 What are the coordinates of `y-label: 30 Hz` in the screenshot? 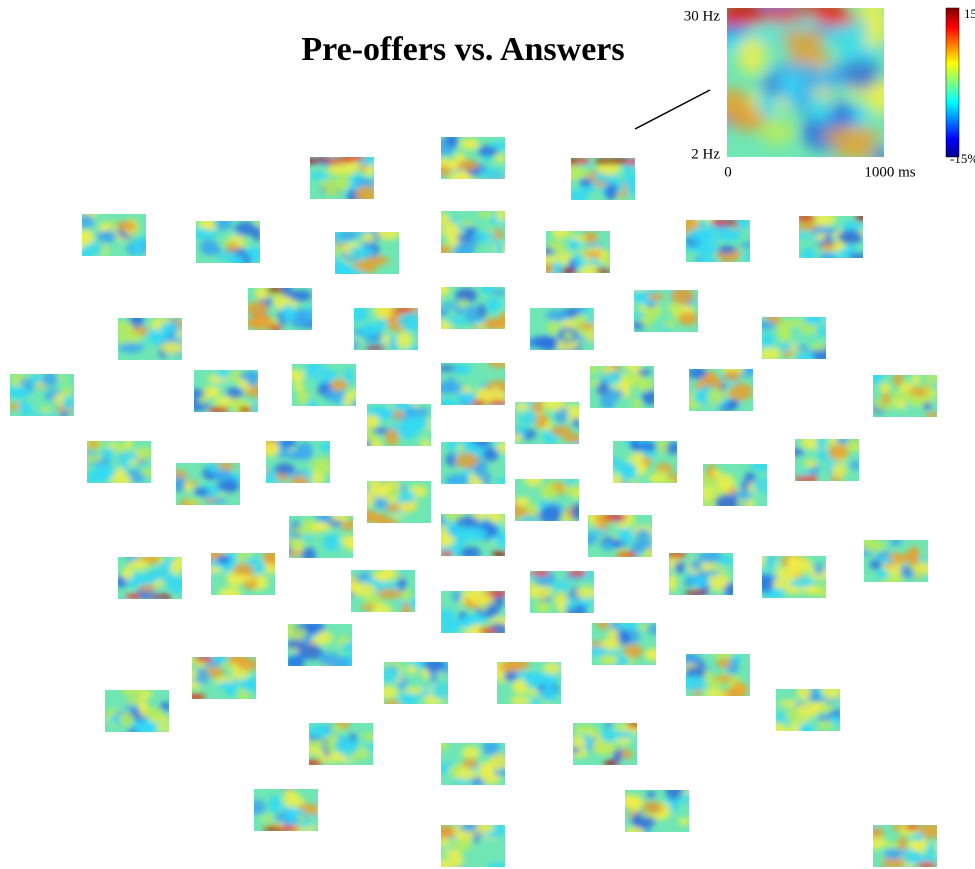 It's located at (702, 16).